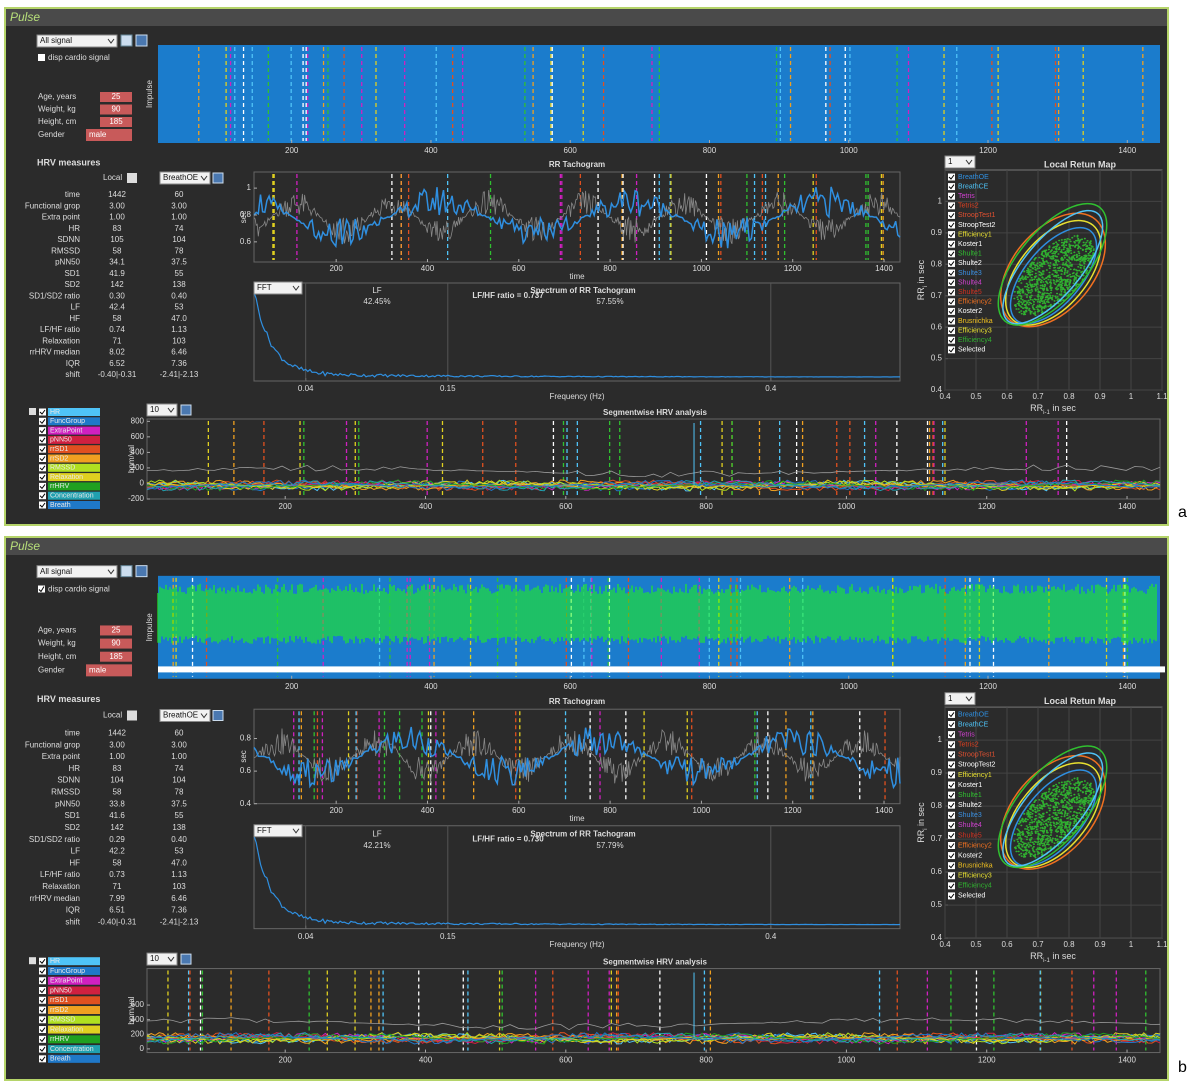 The image size is (1200, 1087). I want to click on x-tick-label: 1.1, so click(1162, 396).